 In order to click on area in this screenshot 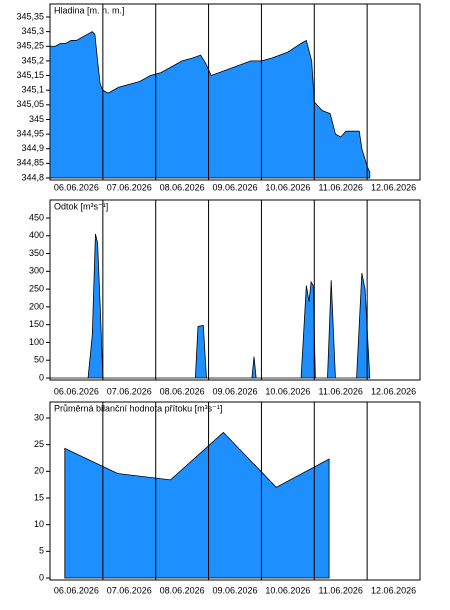, I will do `click(197, 505)`.